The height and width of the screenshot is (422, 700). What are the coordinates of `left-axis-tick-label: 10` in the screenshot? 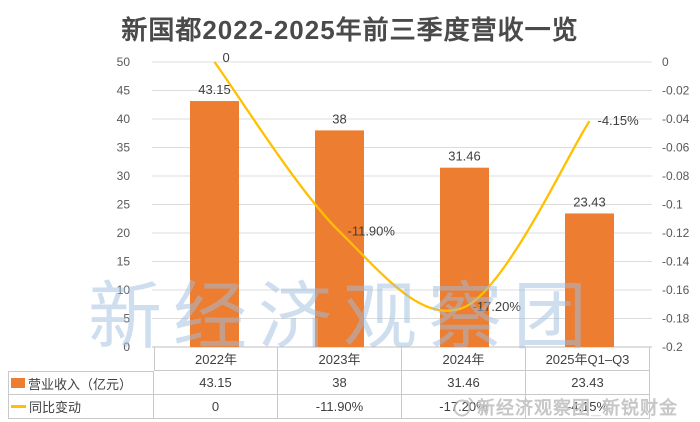 It's located at (124, 290).